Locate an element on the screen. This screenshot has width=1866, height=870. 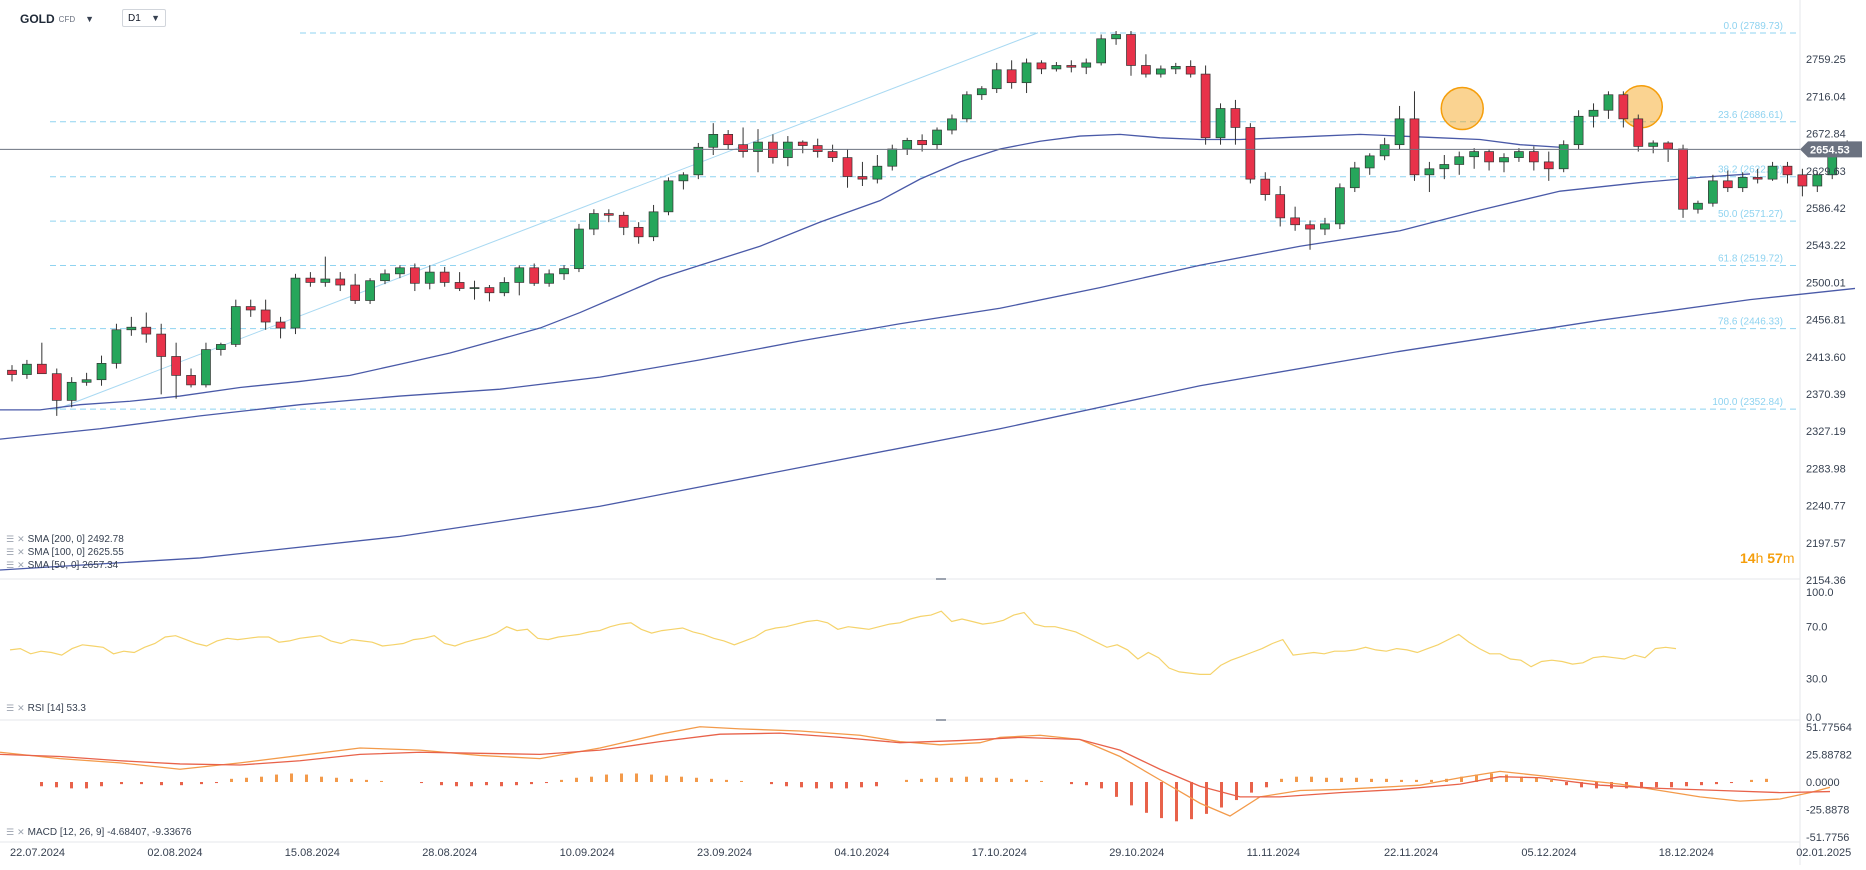
price-tick-label: 2154.36 is located at coordinates (1826, 581).